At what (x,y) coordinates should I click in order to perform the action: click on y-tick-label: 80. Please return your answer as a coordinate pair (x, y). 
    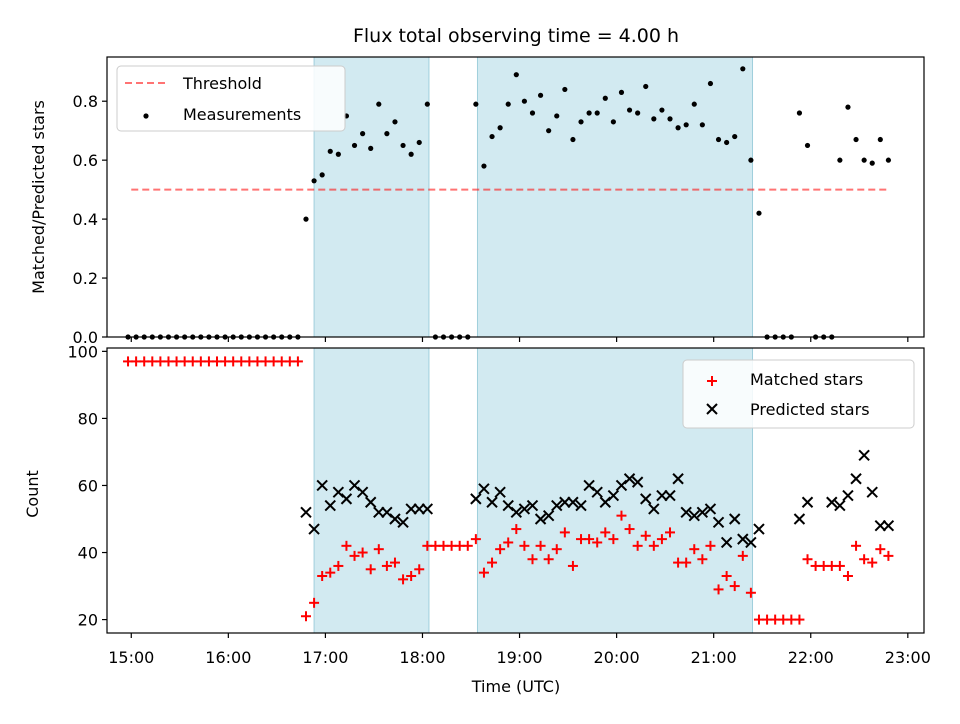
    Looking at the image, I should click on (88, 418).